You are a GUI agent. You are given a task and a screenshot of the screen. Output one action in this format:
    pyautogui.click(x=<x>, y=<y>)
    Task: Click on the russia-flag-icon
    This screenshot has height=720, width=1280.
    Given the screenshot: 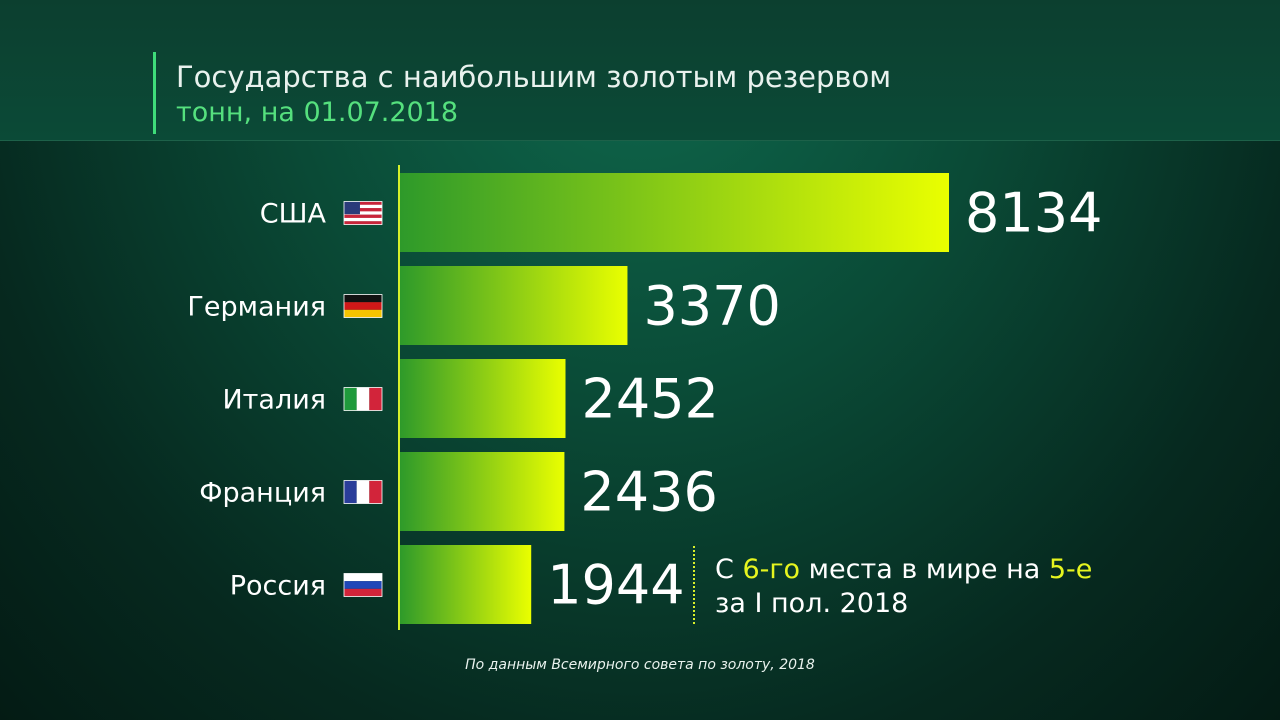 What is the action you would take?
    pyautogui.click(x=363, y=585)
    